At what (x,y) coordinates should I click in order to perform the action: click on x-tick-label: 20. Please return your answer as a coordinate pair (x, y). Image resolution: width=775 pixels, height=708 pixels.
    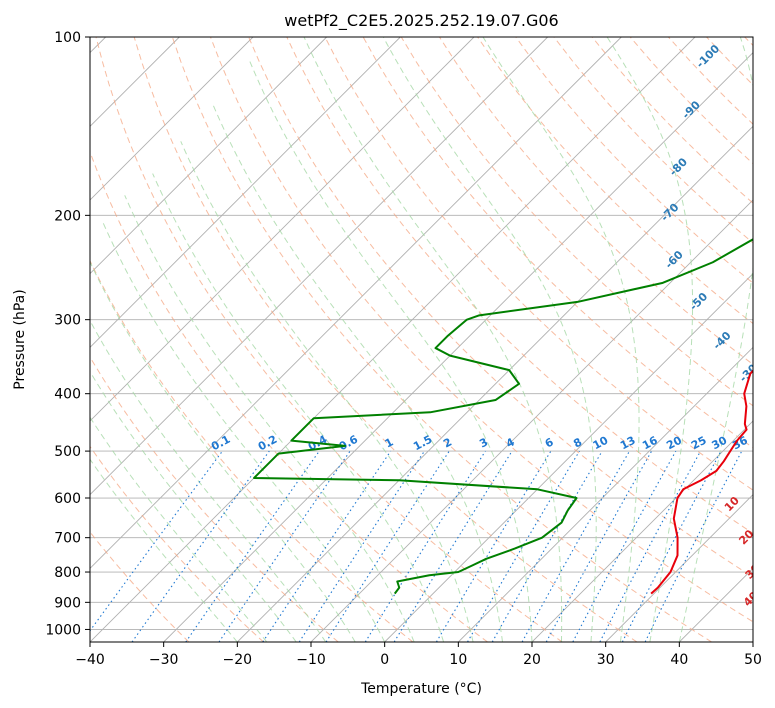
    Looking at the image, I should click on (532, 660).